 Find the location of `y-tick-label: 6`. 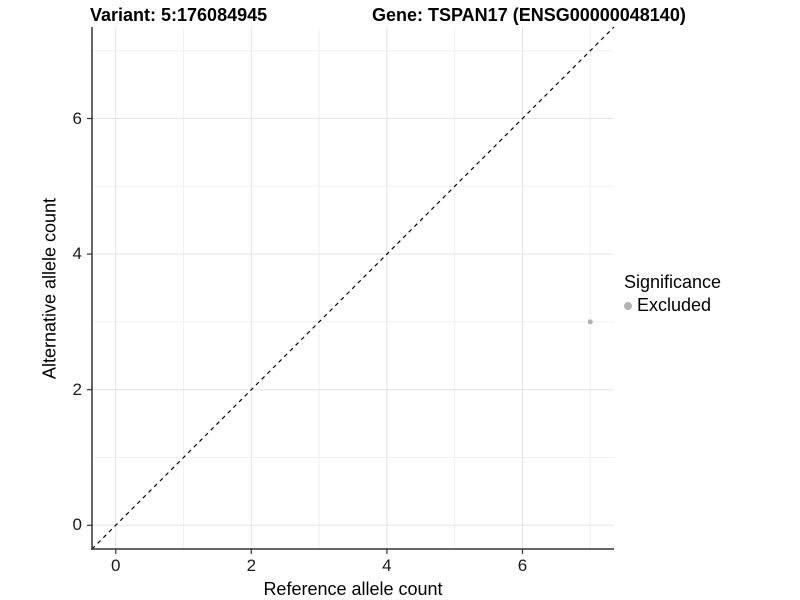

y-tick-label: 6 is located at coordinates (77, 118).